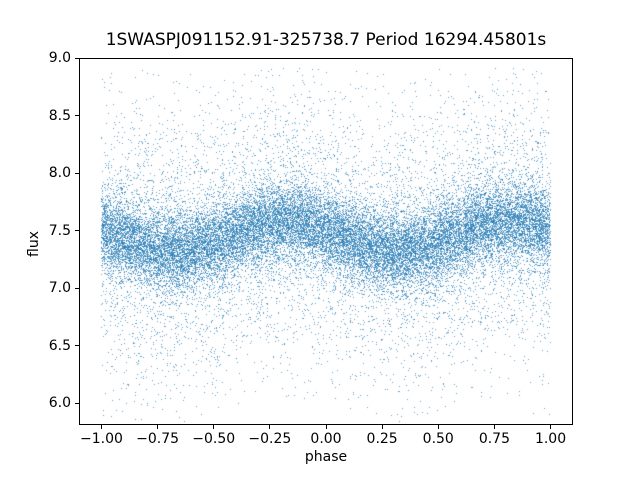 The width and height of the screenshot is (640, 480). I want to click on x-tick-label: 0.25, so click(382, 439).